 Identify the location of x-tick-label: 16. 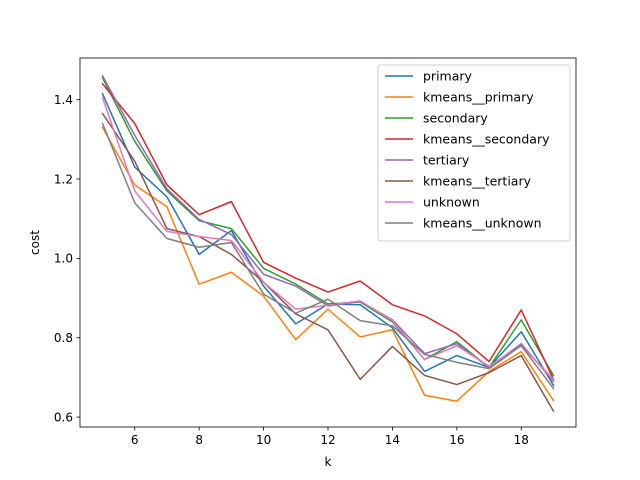
(456, 440).